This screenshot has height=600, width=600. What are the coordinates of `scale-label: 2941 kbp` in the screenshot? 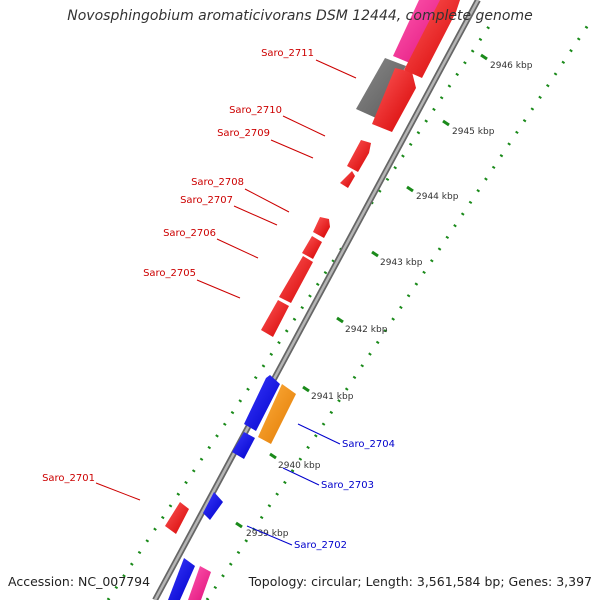 It's located at (332, 397).